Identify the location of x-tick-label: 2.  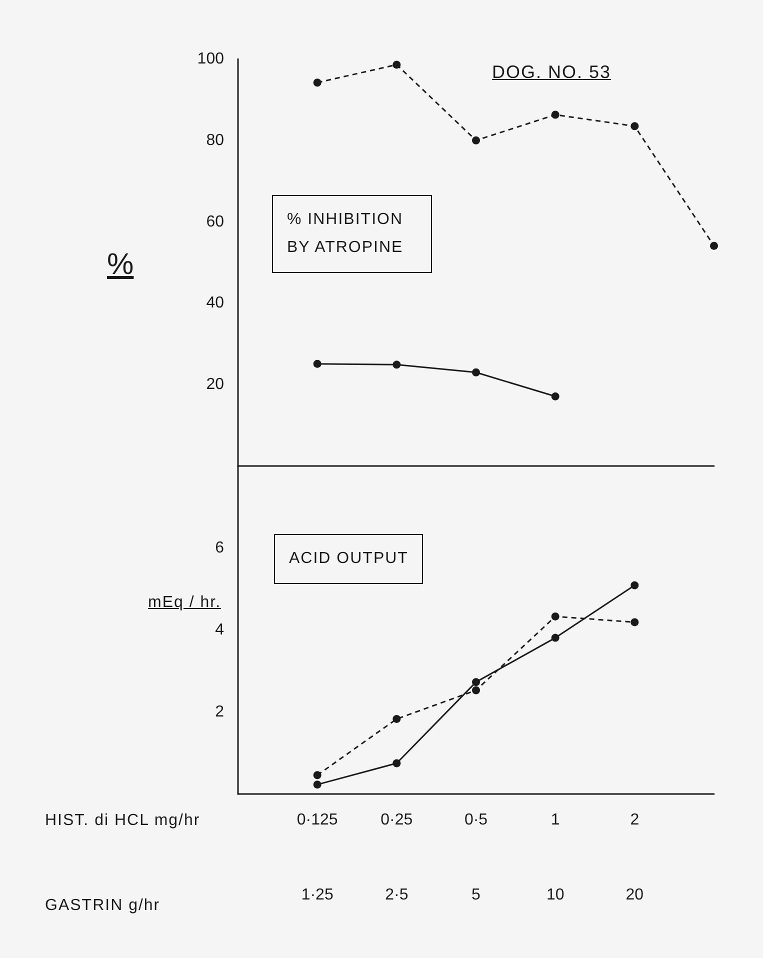
(635, 820).